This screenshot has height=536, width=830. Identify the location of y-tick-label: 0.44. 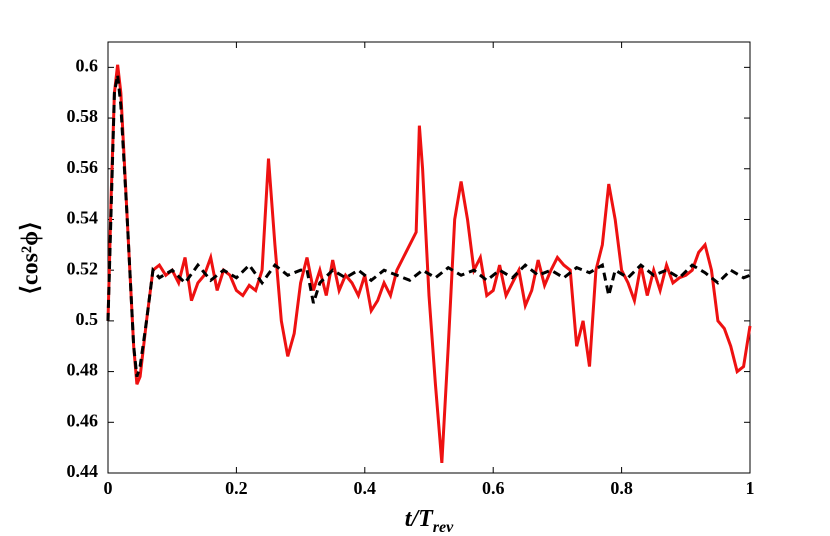
(83, 471).